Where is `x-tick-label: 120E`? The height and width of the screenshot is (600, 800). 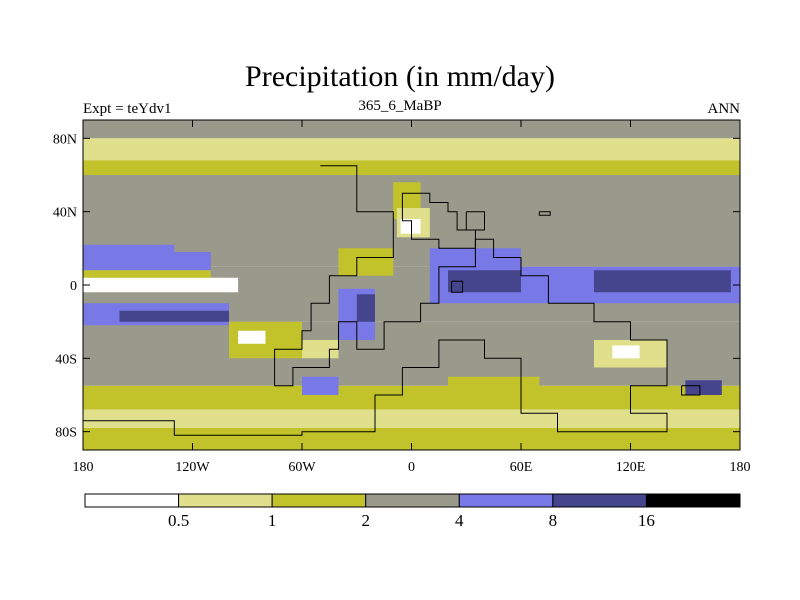
x-tick-label: 120E is located at coordinates (631, 467).